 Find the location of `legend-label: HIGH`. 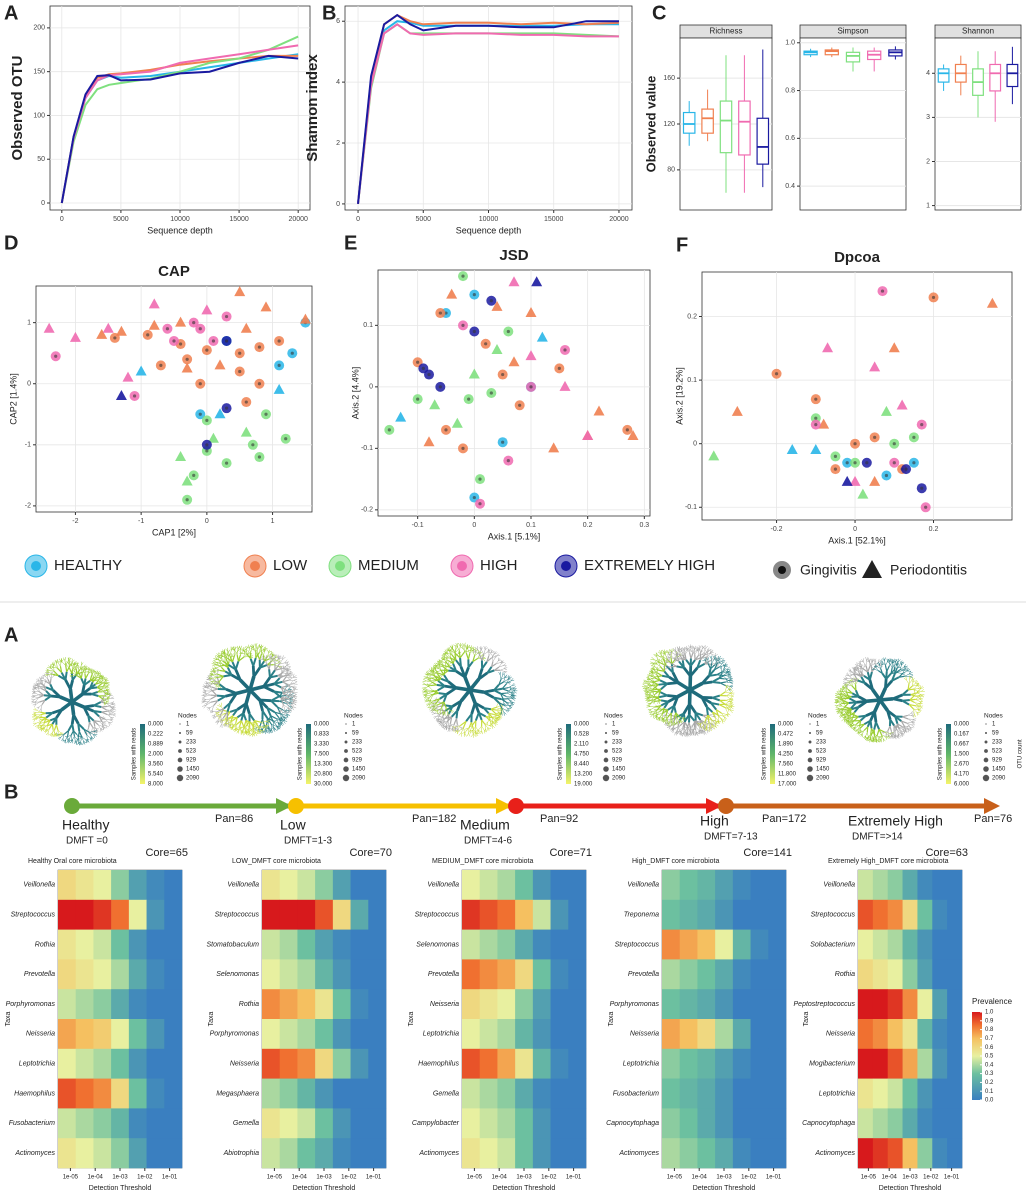

legend-label: HIGH is located at coordinates (499, 565).